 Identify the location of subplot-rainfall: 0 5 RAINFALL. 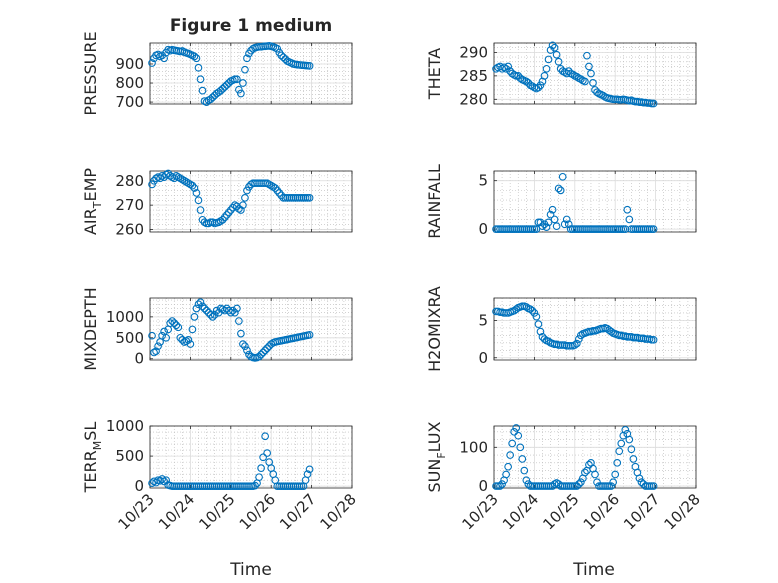
(561, 201).